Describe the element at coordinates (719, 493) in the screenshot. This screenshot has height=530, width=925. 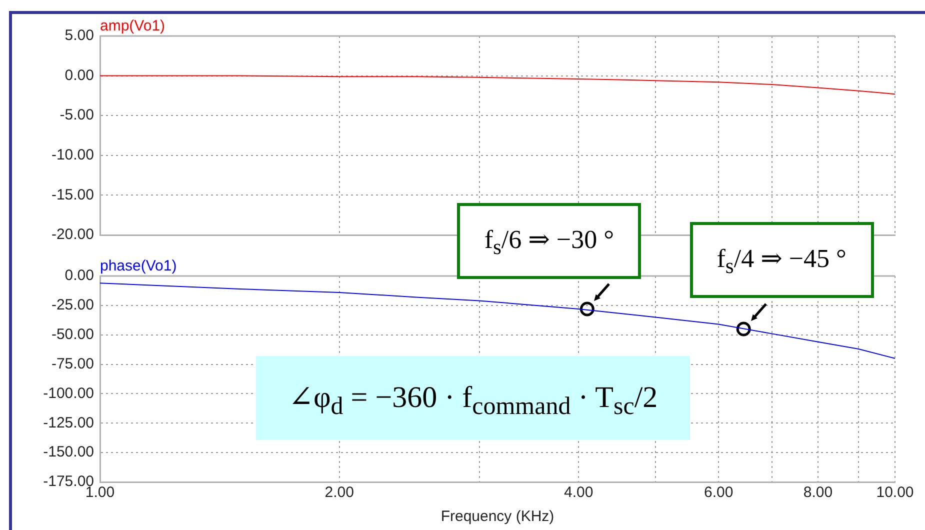
I see `x-tick-label: 6.00` at that location.